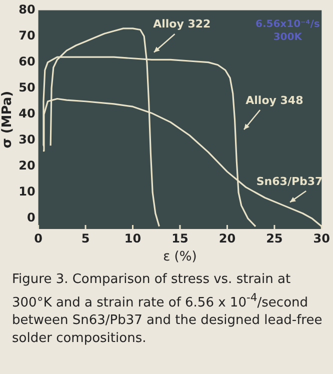  I want to click on annotation: 6.56x10⁻⁴/s 300K, so click(287, 30).